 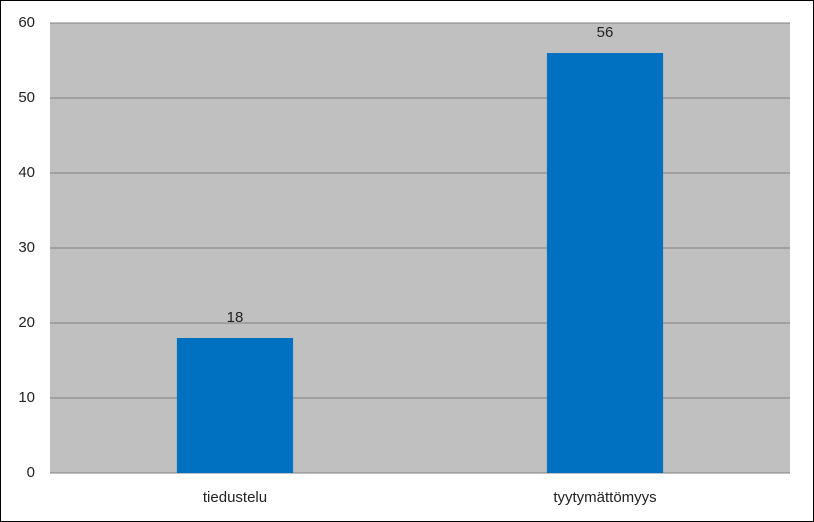 What do you see at coordinates (26, 22) in the screenshot?
I see `y-tick-label: 60` at bounding box center [26, 22].